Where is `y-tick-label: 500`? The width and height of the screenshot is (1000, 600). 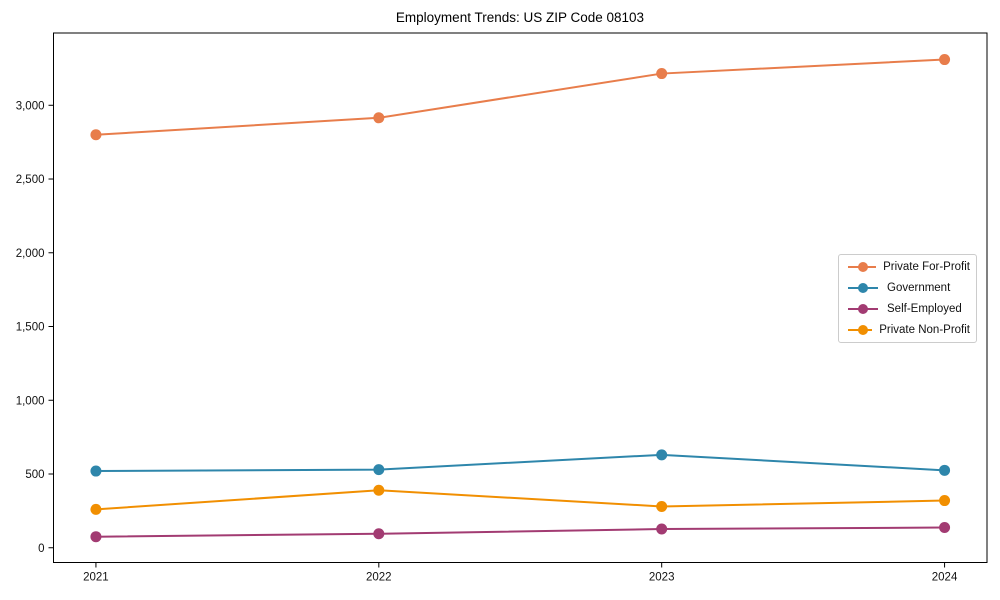
y-tick-label: 500 is located at coordinates (34, 475).